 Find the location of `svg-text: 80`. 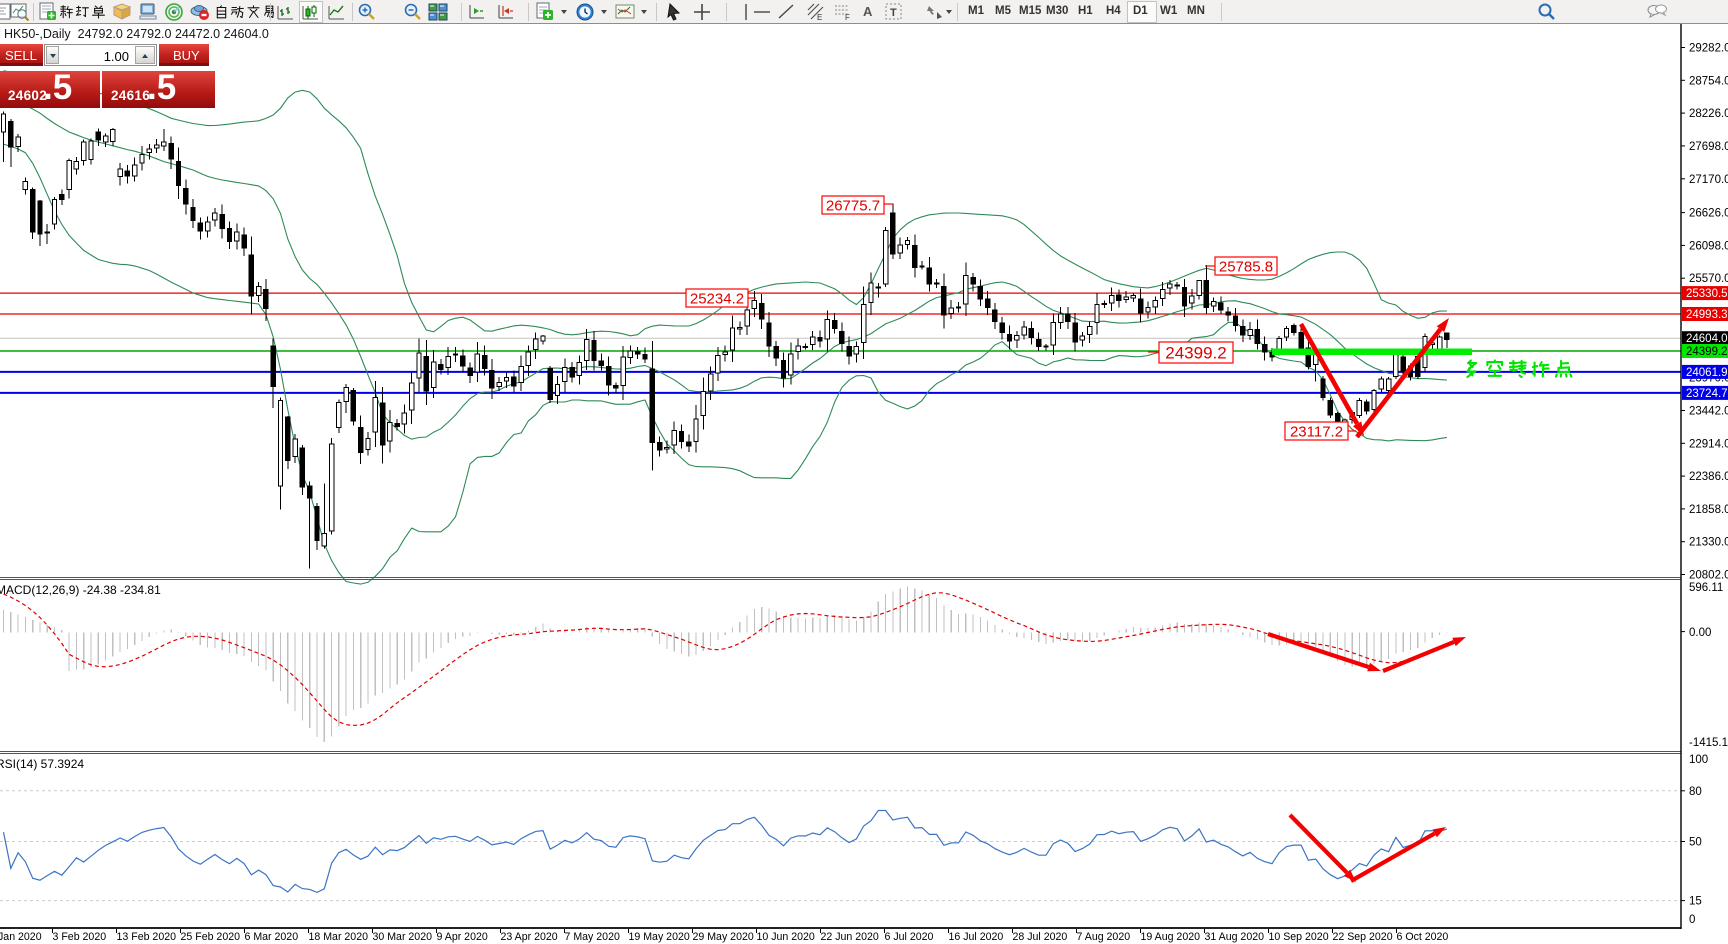

svg-text: 80 is located at coordinates (1695, 792).